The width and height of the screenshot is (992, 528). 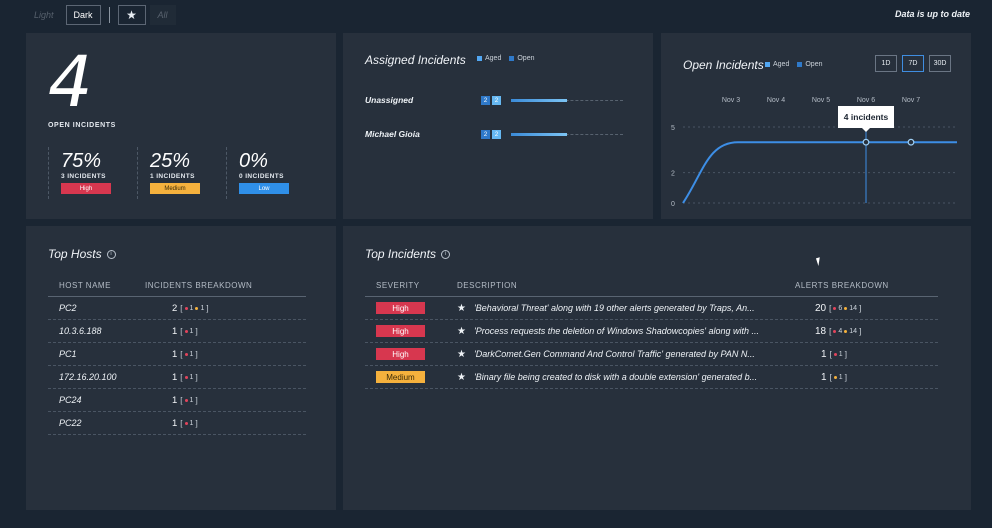 What do you see at coordinates (814, 64) in the screenshot?
I see `legend-open-label: Open` at bounding box center [814, 64].